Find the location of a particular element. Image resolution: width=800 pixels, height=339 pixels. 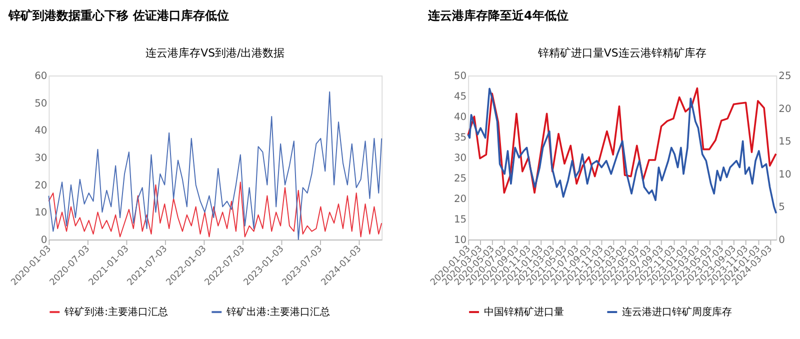

y2-tick-label: 10 is located at coordinates (785, 174).